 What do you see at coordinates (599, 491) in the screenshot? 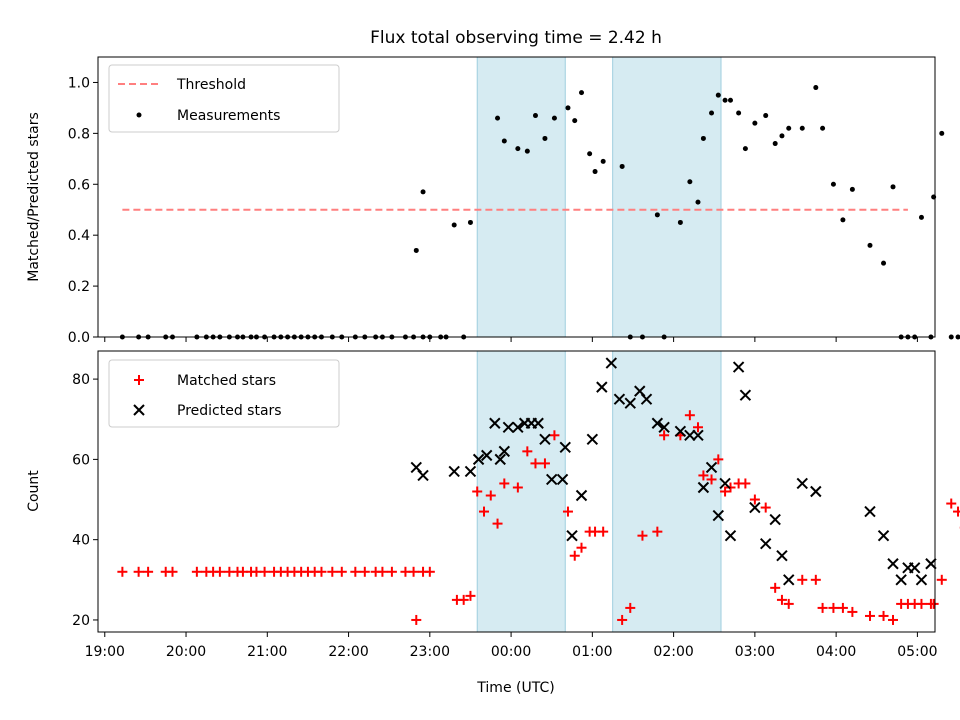
I see `shaded-intervals-bottom` at bounding box center [599, 491].